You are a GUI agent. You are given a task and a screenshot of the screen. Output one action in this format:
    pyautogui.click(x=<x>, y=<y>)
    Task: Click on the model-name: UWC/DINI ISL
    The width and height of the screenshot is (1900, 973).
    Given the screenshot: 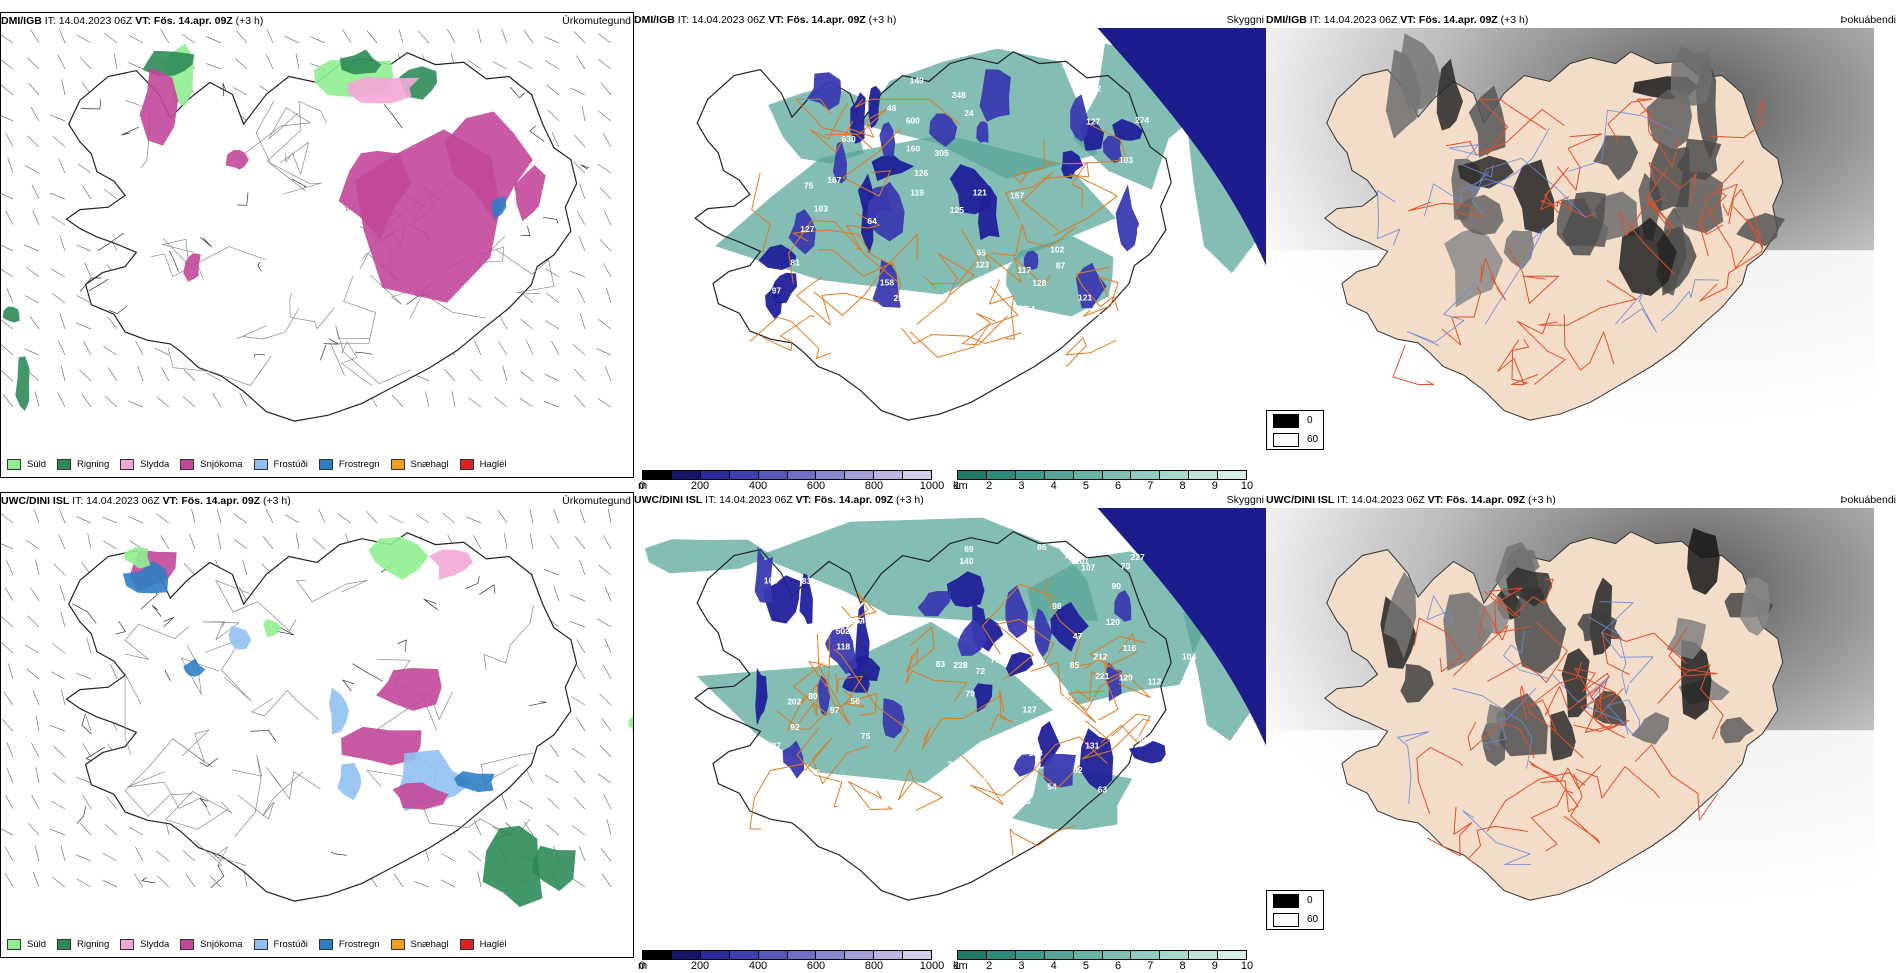 What is the action you would take?
    pyautogui.click(x=668, y=500)
    